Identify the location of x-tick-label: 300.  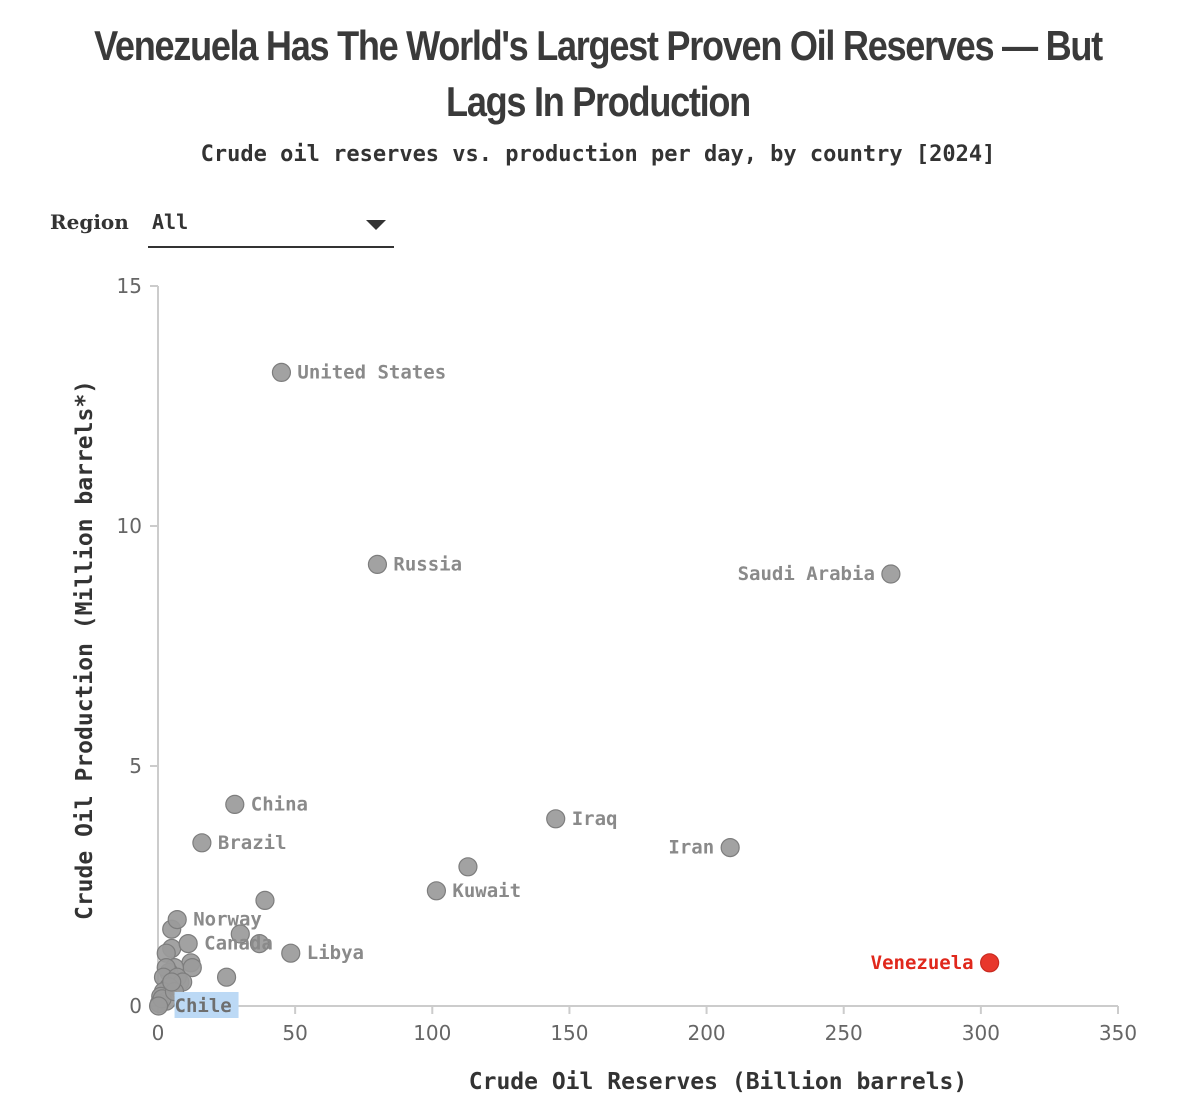
(981, 1033).